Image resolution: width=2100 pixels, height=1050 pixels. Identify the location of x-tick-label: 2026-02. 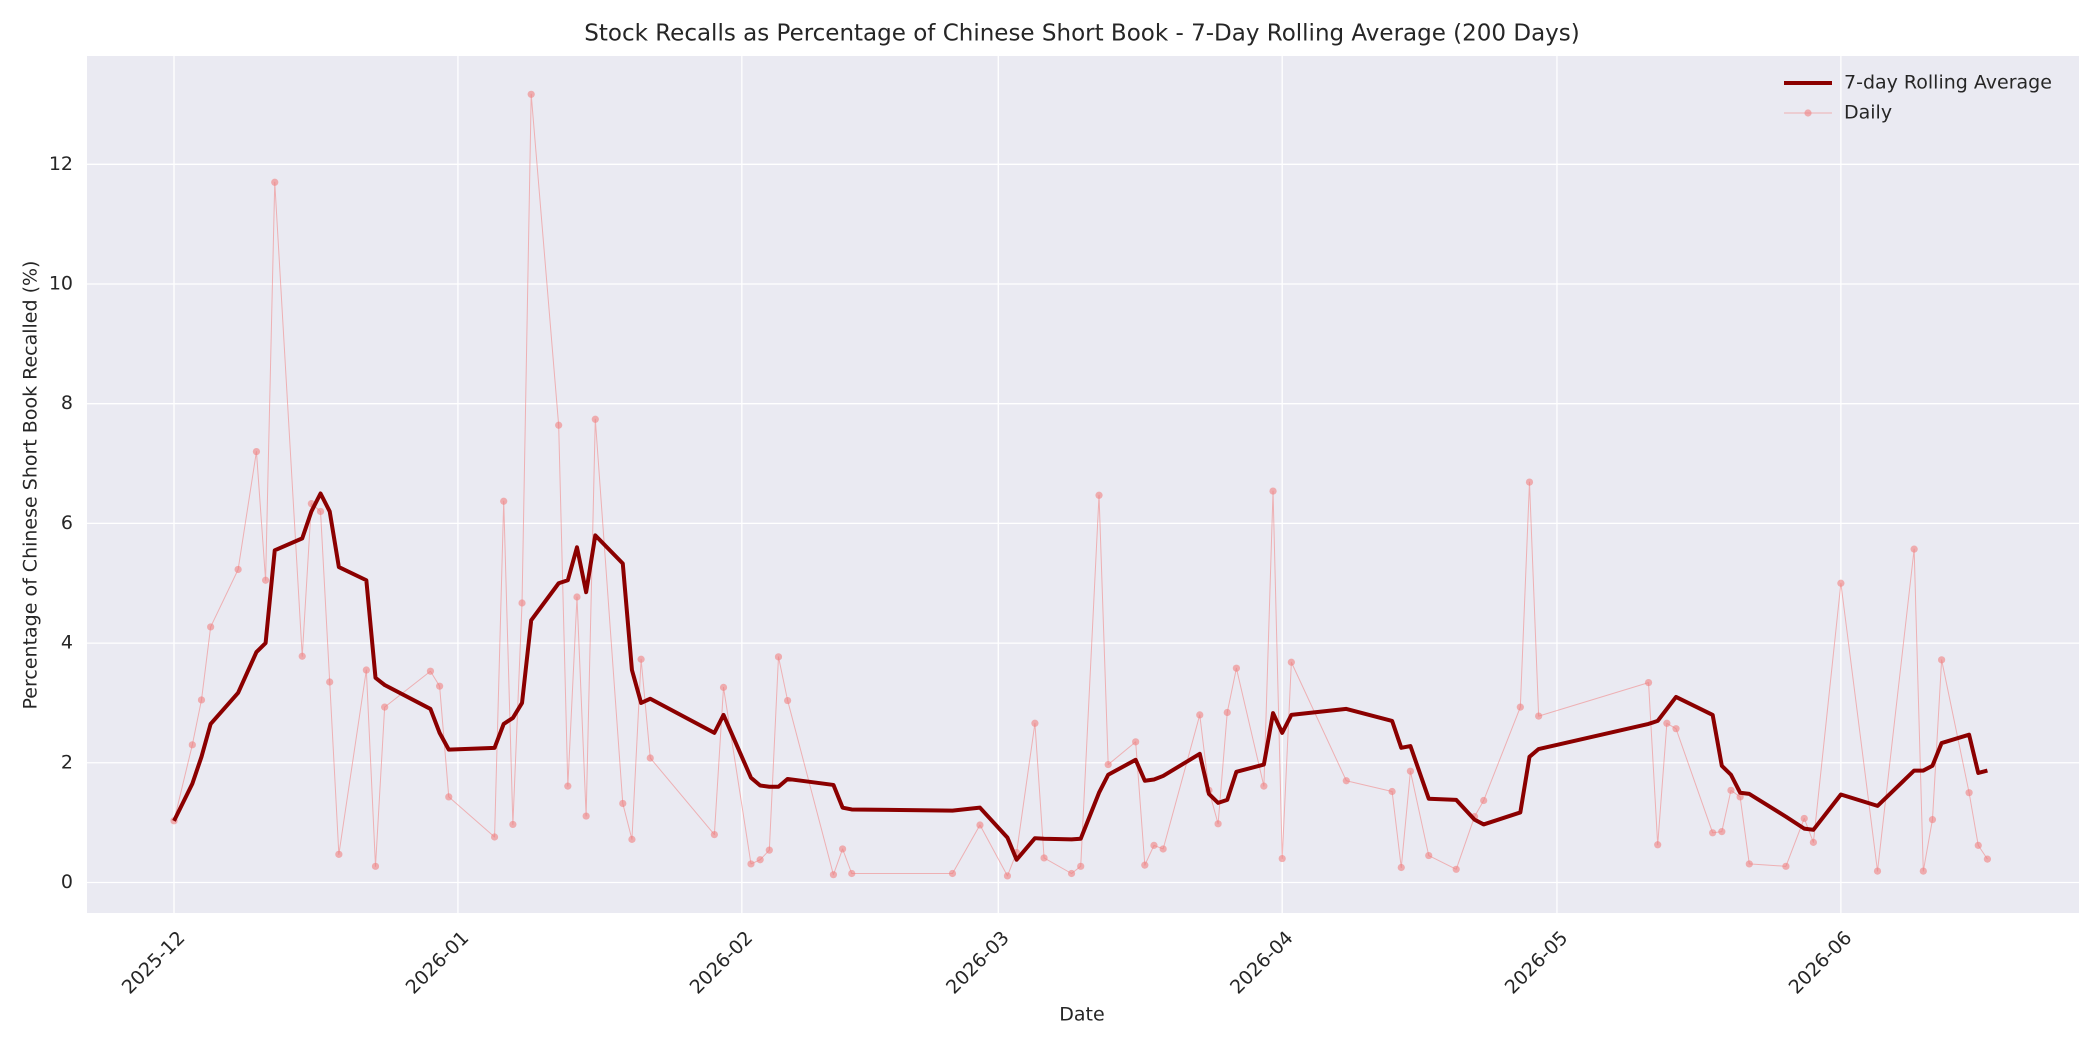
(722, 963).